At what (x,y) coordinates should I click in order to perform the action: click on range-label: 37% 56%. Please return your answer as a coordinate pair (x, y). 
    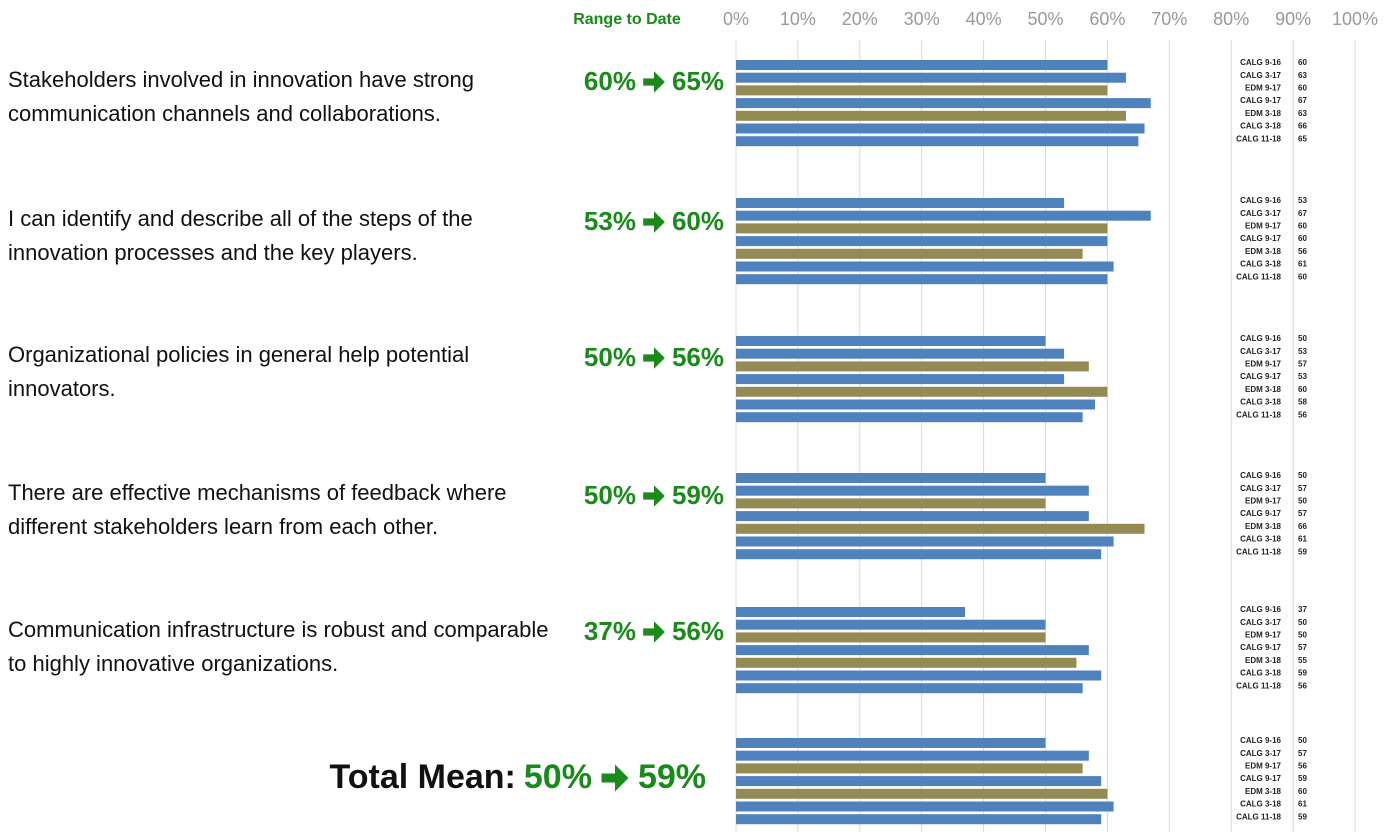
    Looking at the image, I should click on (654, 631).